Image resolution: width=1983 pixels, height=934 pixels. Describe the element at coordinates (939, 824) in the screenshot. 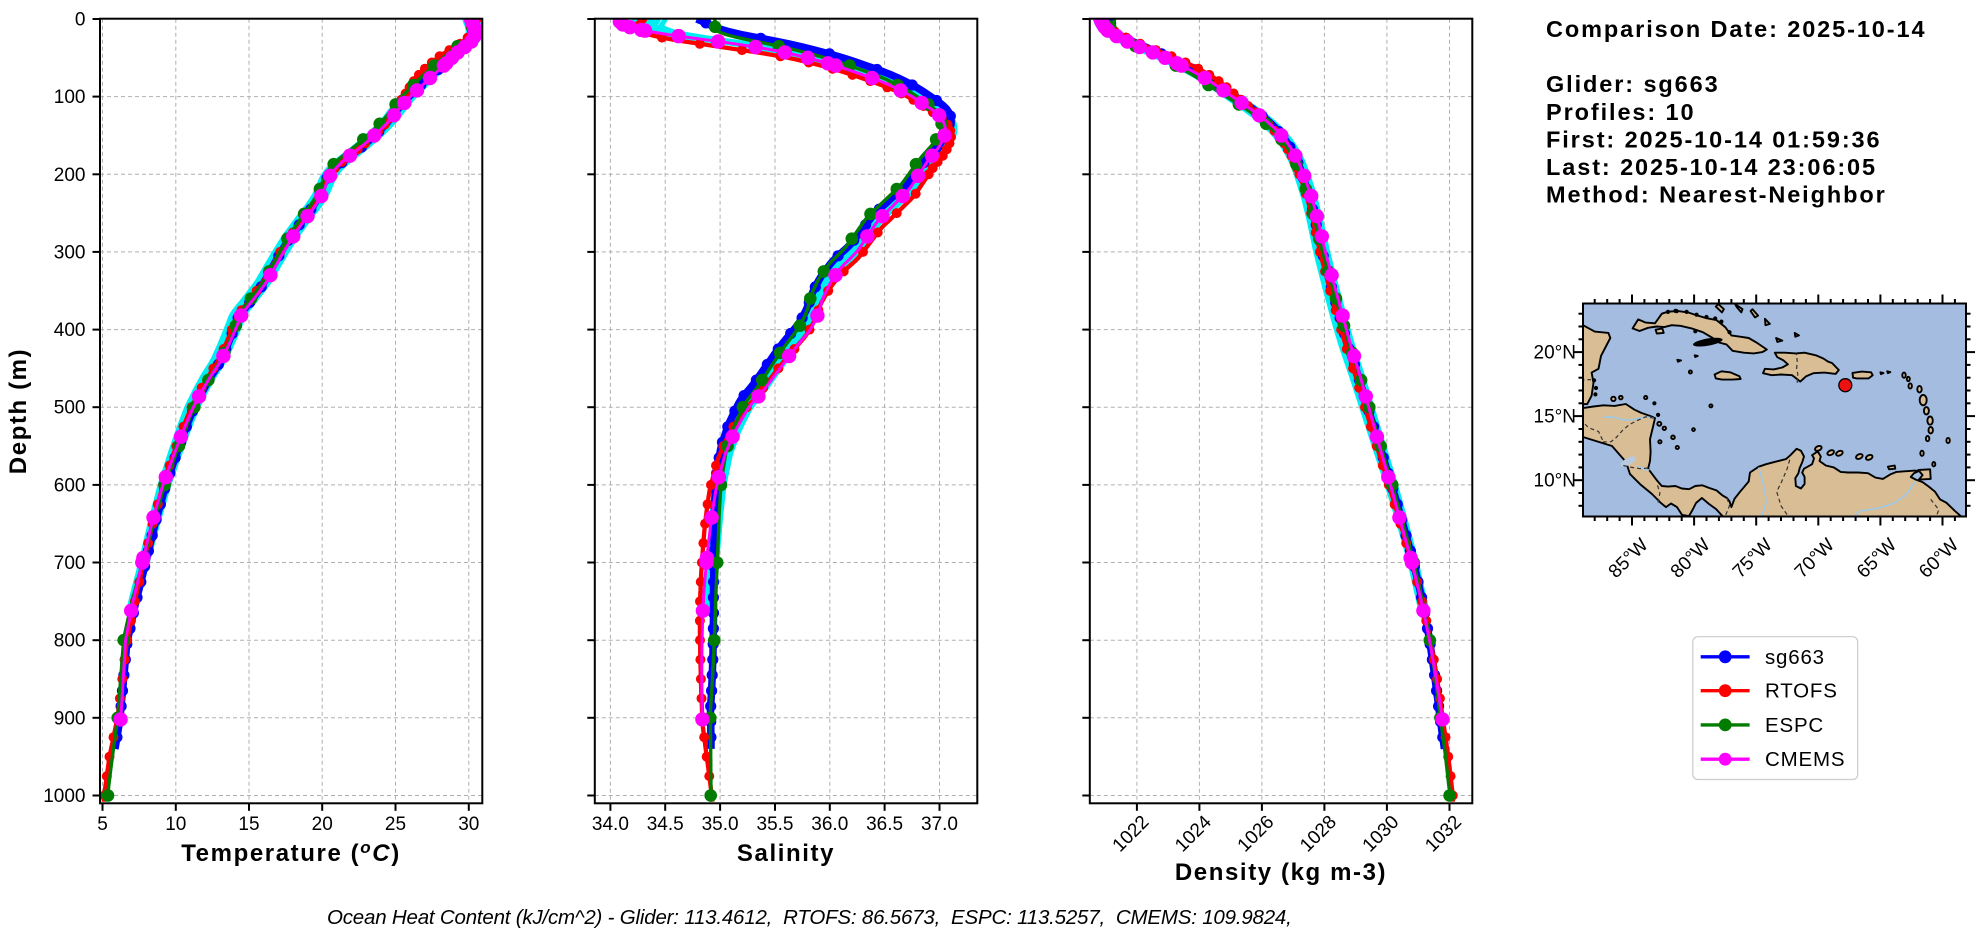

I see `svg-text: 37.0` at that location.